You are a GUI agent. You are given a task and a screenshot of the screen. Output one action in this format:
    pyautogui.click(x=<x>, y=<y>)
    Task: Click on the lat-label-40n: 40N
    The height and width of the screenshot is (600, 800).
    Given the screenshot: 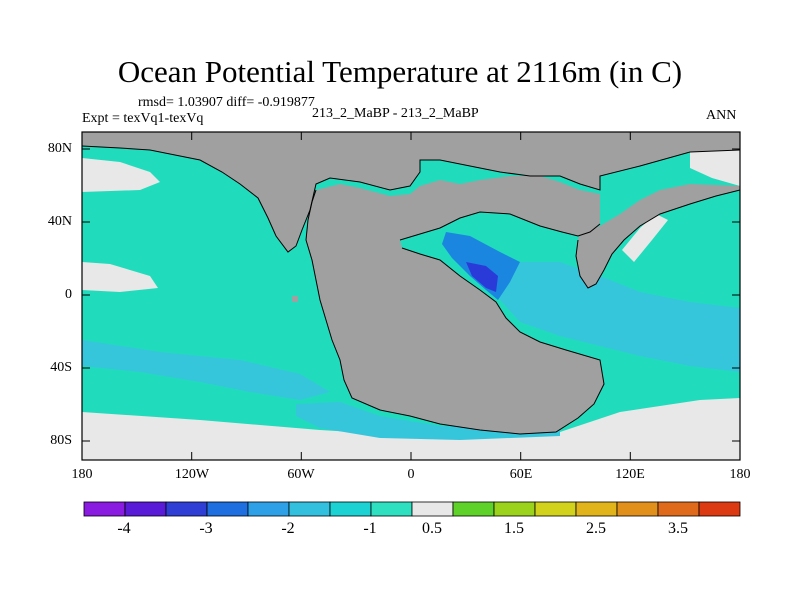 What is the action you would take?
    pyautogui.click(x=59, y=221)
    